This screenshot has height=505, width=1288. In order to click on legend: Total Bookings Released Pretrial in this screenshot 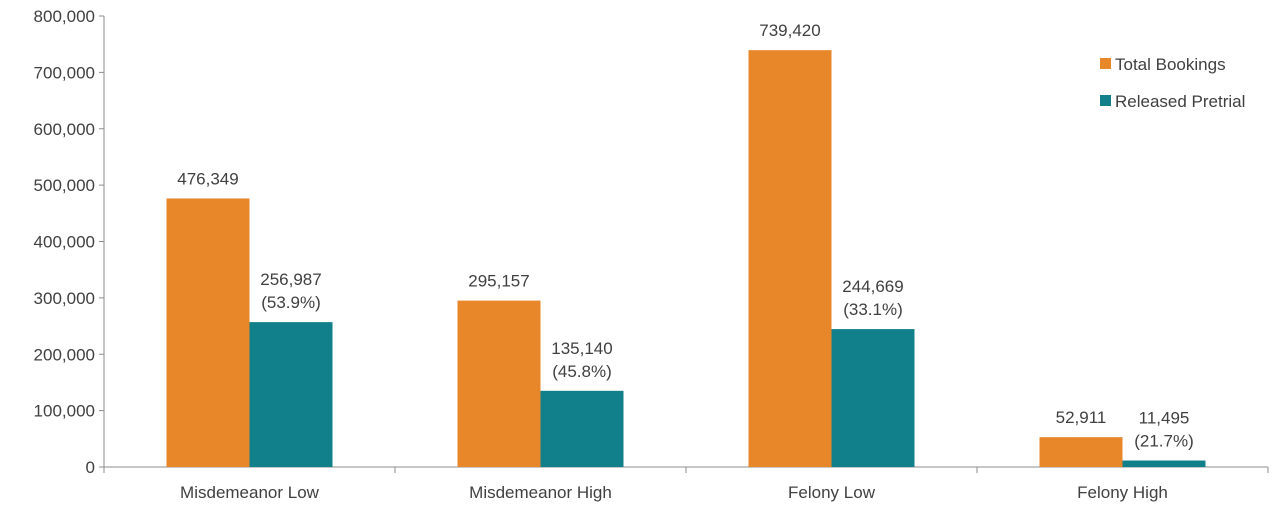, I will do `click(1172, 83)`.